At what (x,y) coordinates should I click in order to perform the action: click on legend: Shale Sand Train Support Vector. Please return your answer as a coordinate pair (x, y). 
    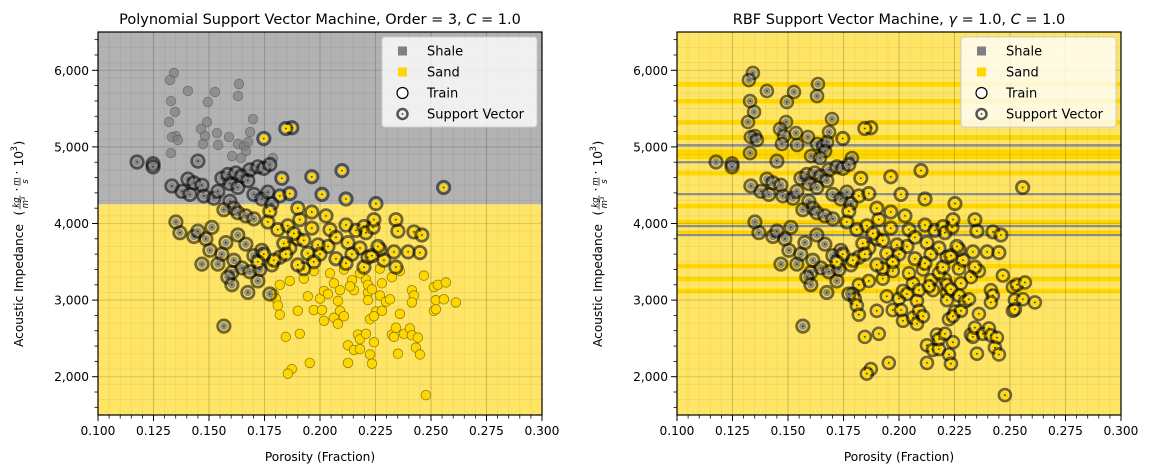
    Looking at the image, I should click on (459, 82).